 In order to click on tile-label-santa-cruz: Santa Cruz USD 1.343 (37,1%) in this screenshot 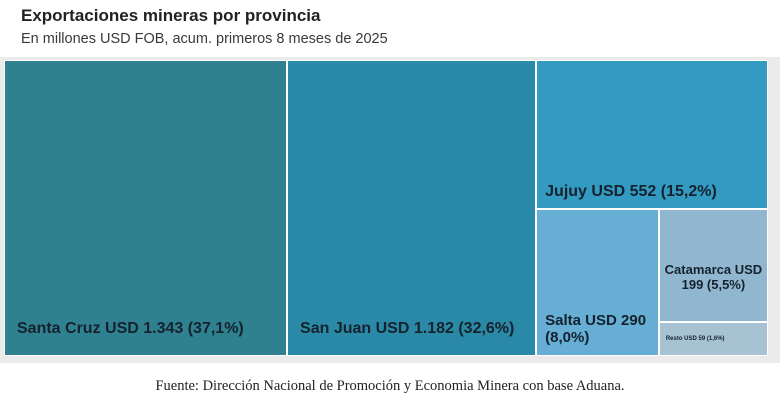, I will do `click(130, 329)`.